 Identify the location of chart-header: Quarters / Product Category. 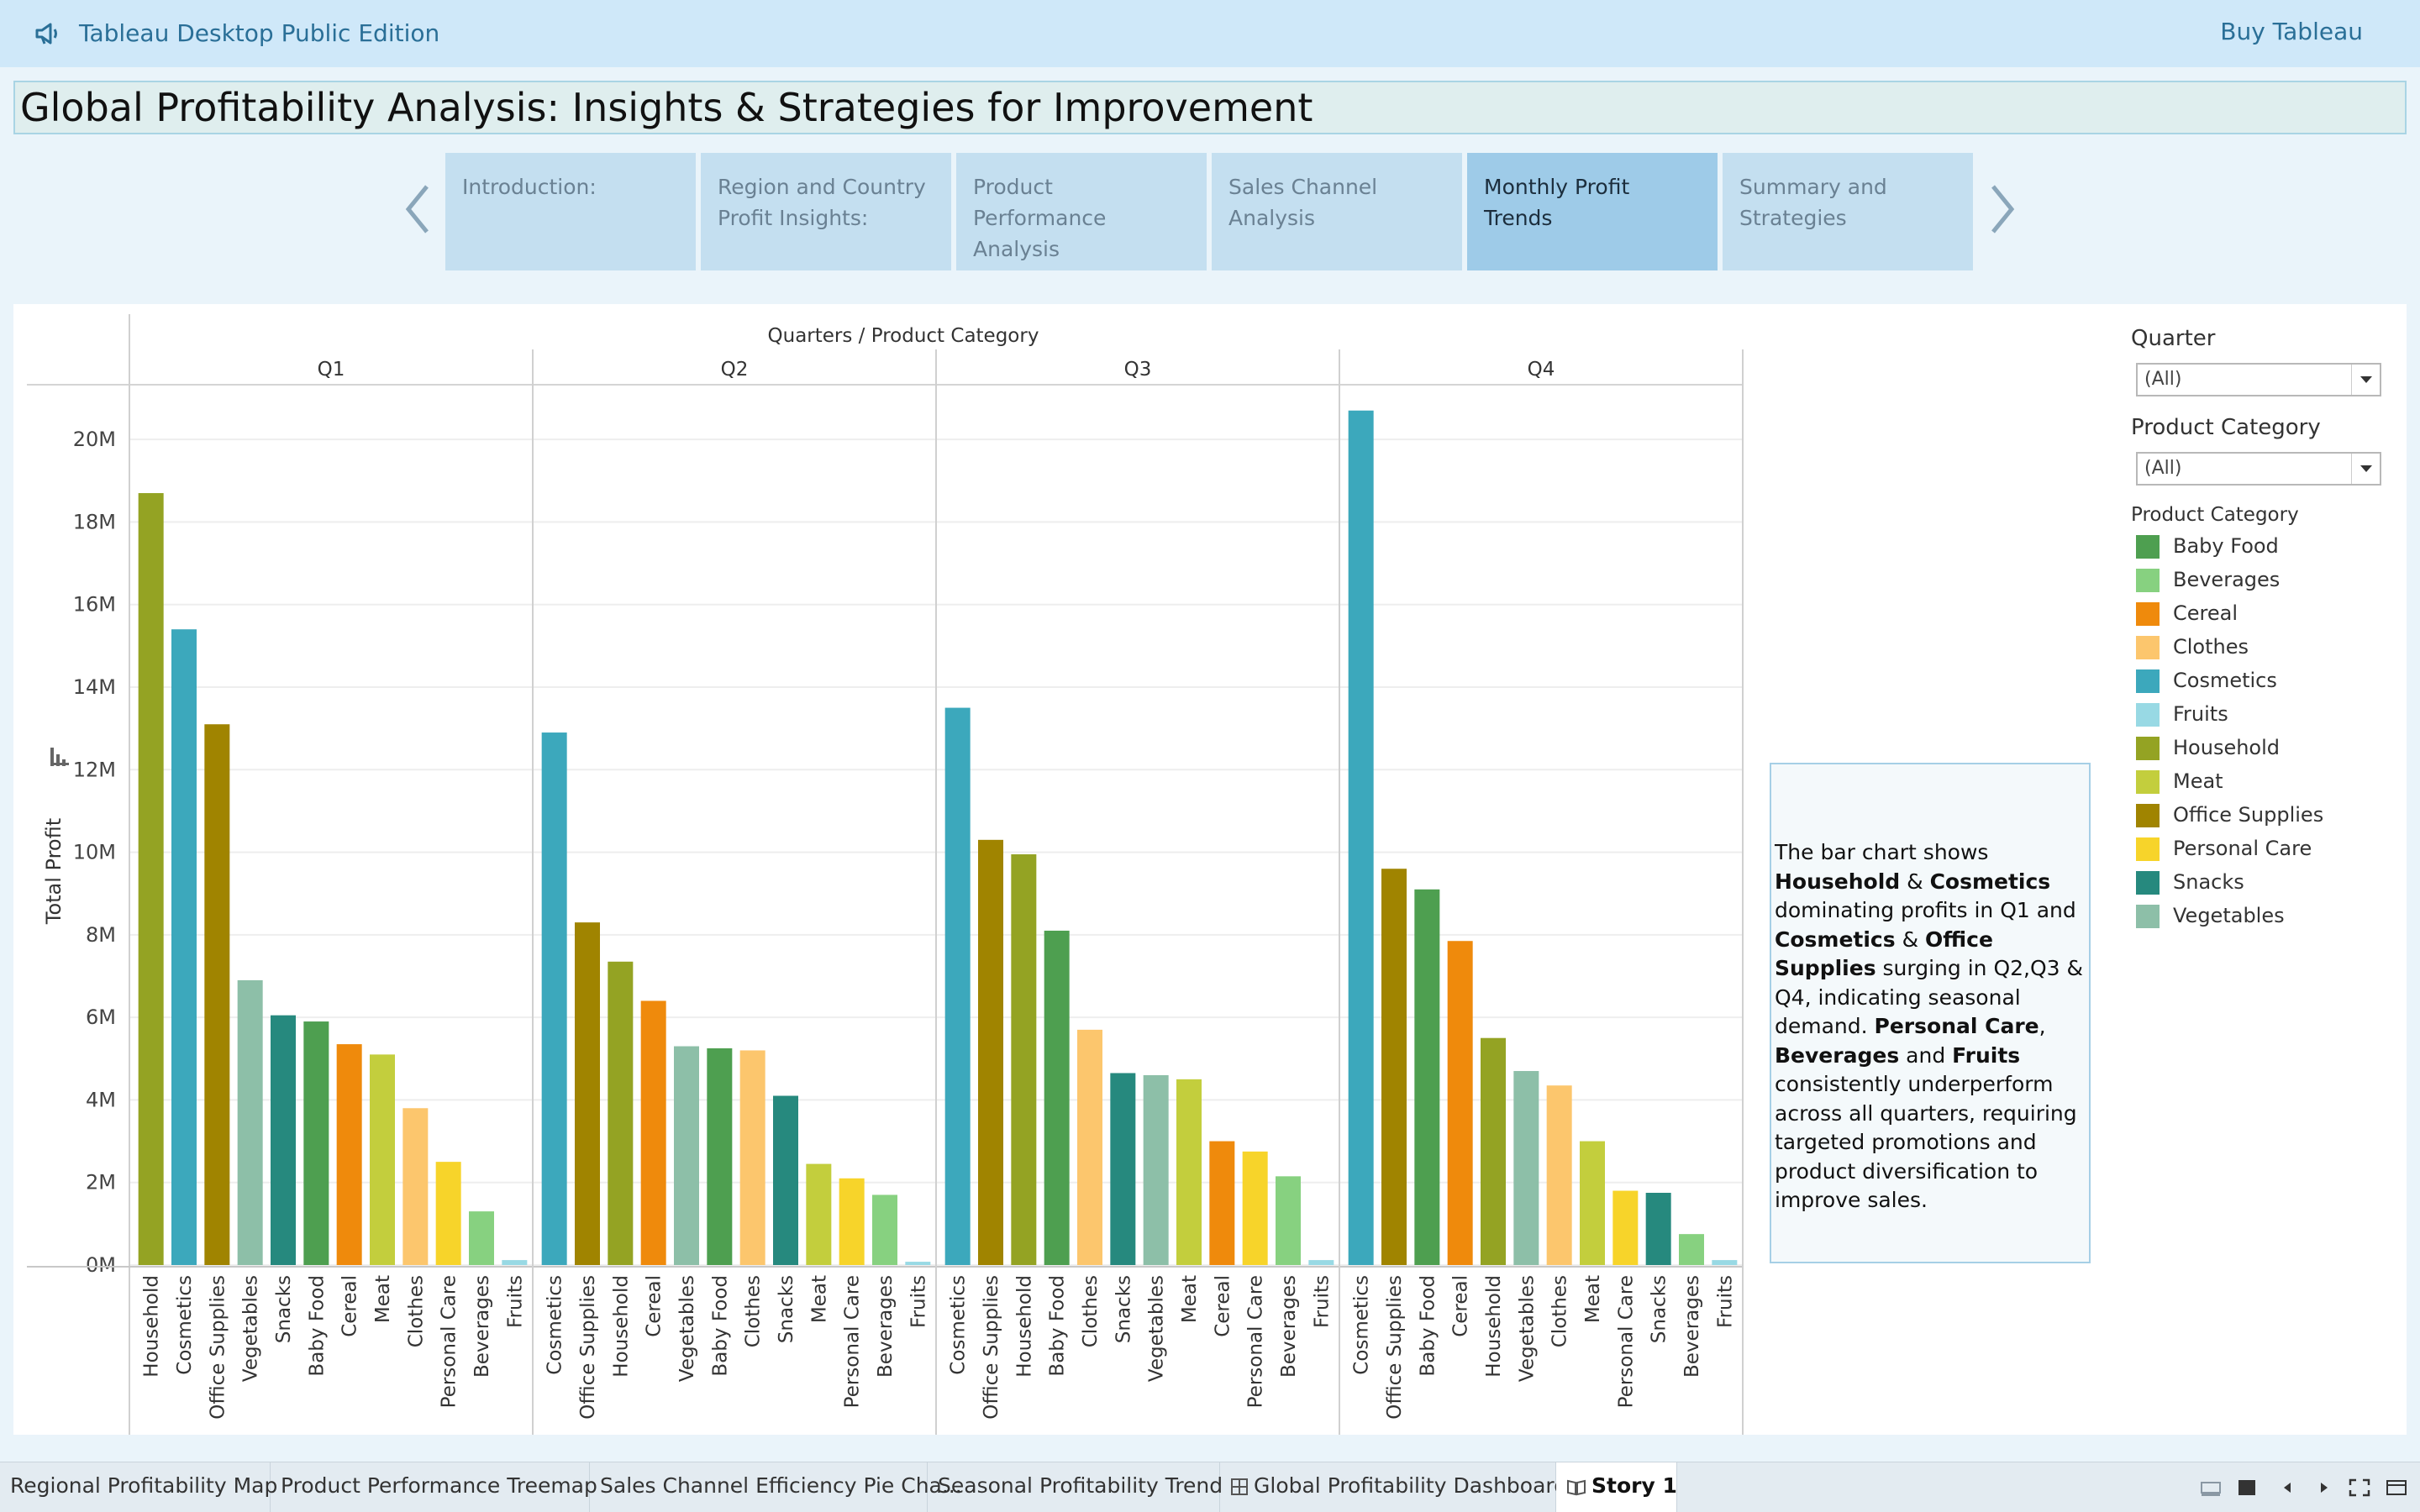
(903, 336).